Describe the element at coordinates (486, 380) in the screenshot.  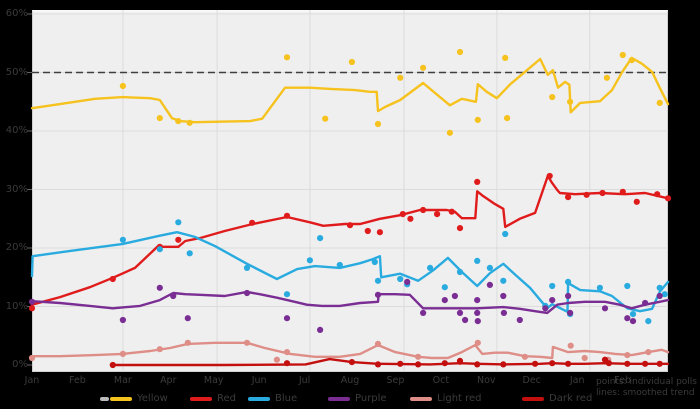
I see `x-tick-label: Nov` at that location.